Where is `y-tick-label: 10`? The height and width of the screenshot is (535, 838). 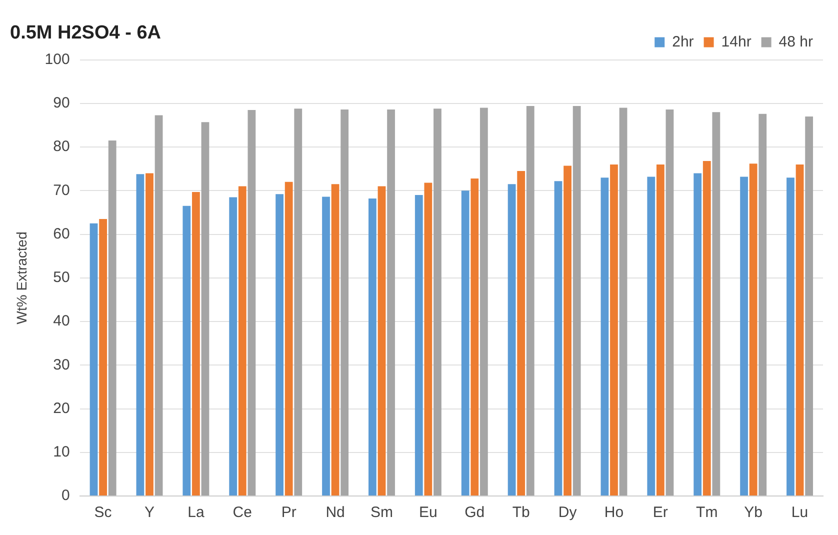 y-tick-label: 10 is located at coordinates (61, 452).